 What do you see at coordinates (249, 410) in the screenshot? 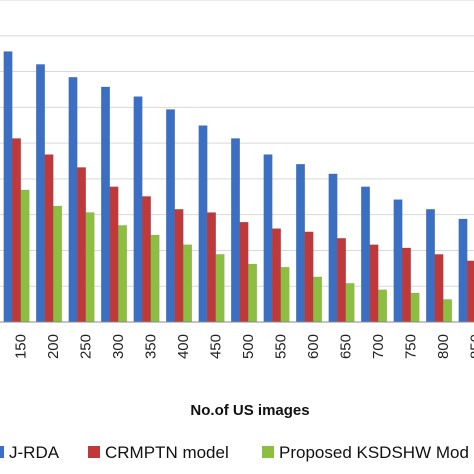
I see `x-axis-label: No.of US images` at bounding box center [249, 410].